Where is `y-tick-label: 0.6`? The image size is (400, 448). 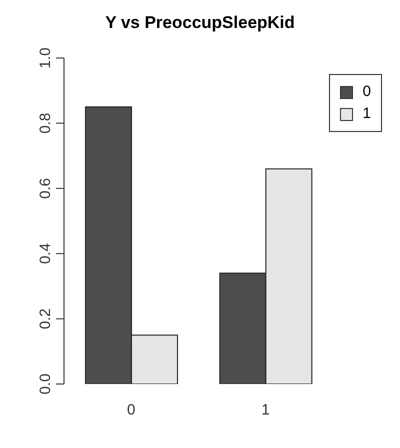
y-tick-label: 0.6 is located at coordinates (45, 188).